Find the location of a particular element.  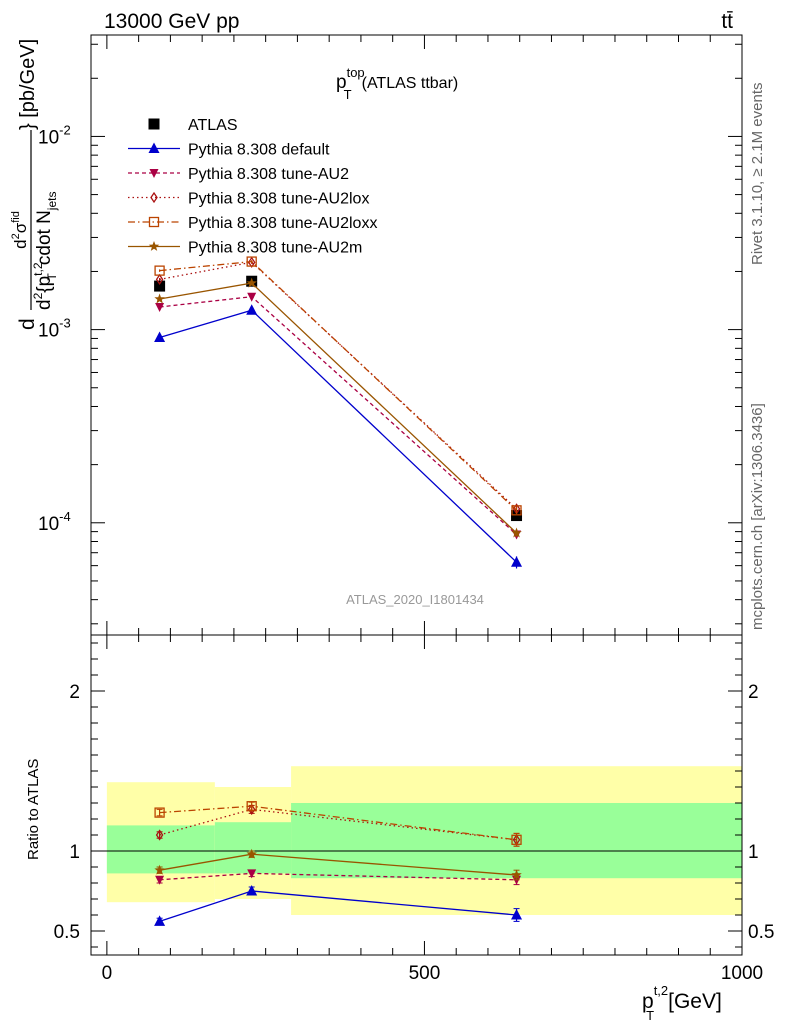

mcplots-label: mcplots.cern.ch [arXiv:1306.3436] is located at coordinates (757, 516).